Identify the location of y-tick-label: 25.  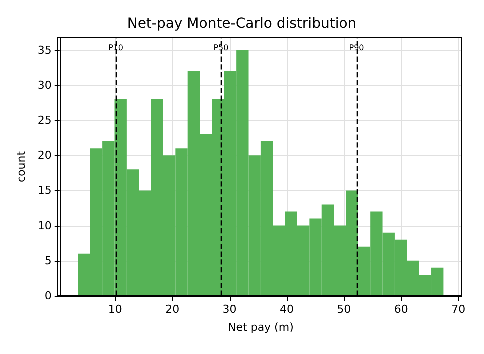
(45, 120).